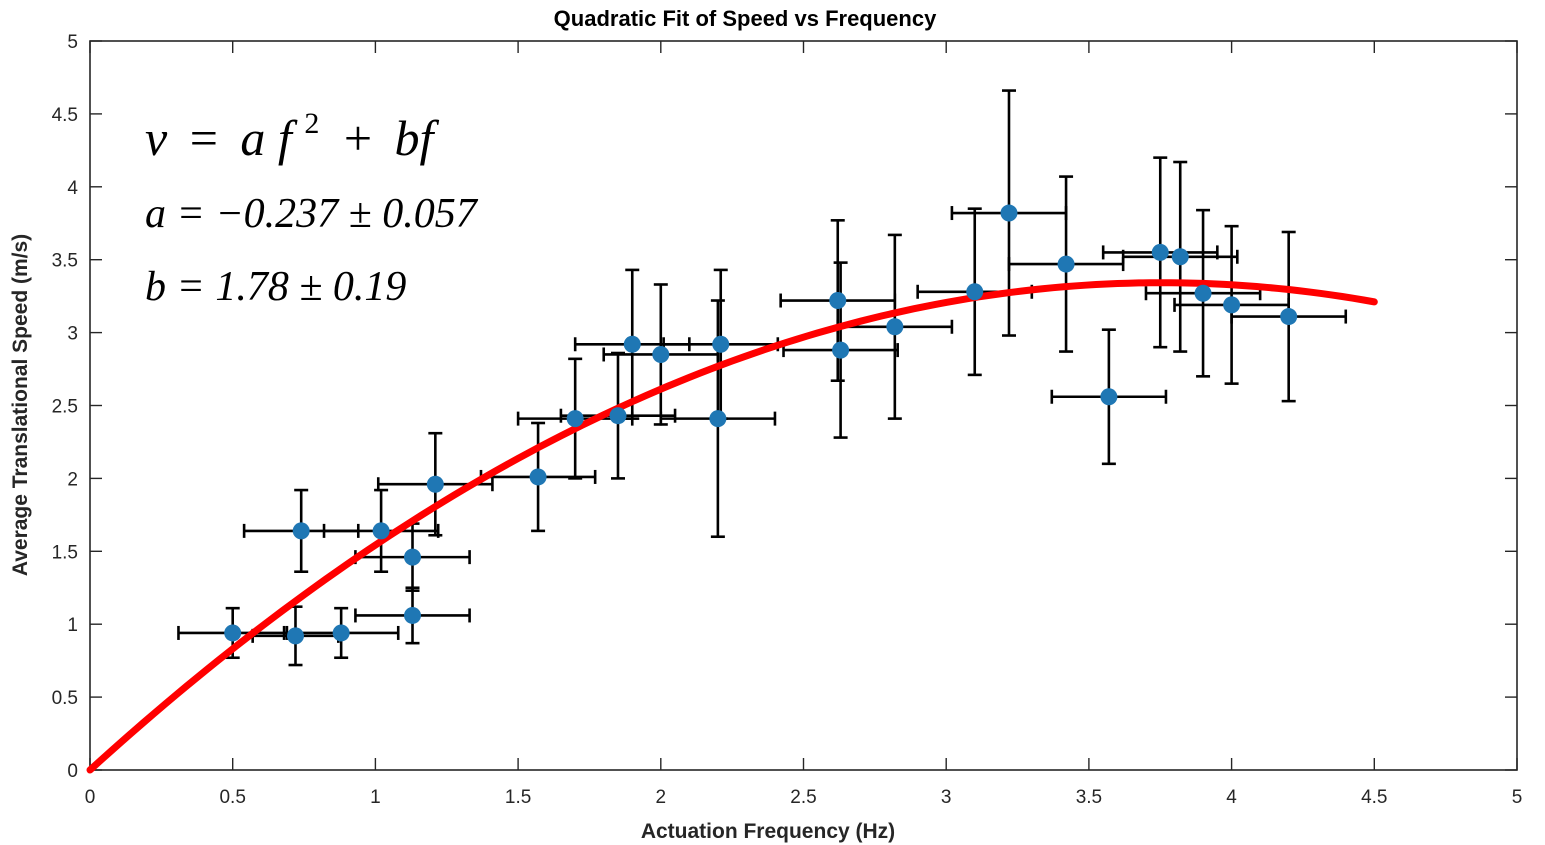 The image size is (1545, 845). I want to click on chart-title: Quadratic Fit of Speed vs Frequency, so click(745, 18).